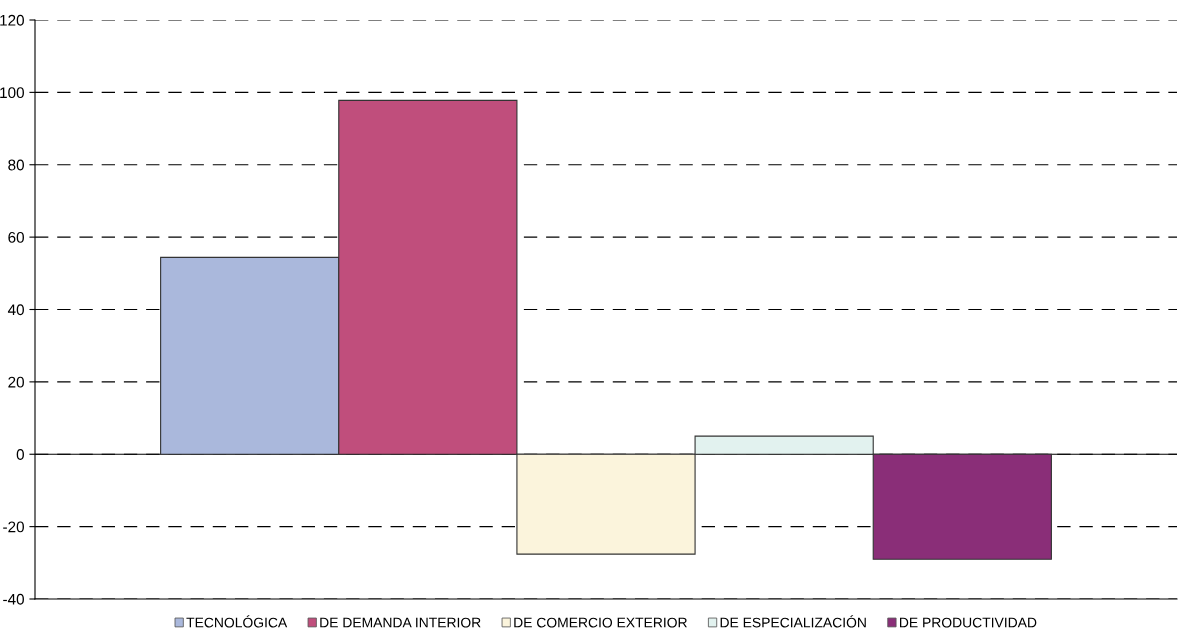 The image size is (1192, 639). I want to click on legend-label: DE COMERCIO EXTERIOR, so click(600, 622).